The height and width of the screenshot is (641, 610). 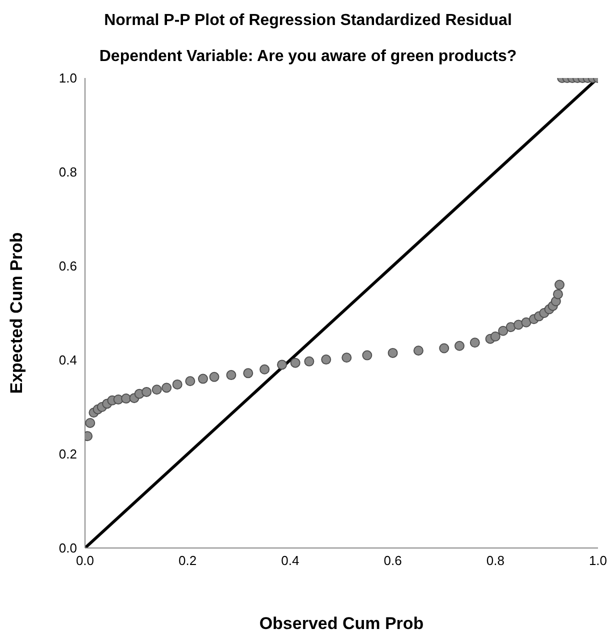 What do you see at coordinates (495, 560) in the screenshot?
I see `x-tick-label: 0.8` at bounding box center [495, 560].